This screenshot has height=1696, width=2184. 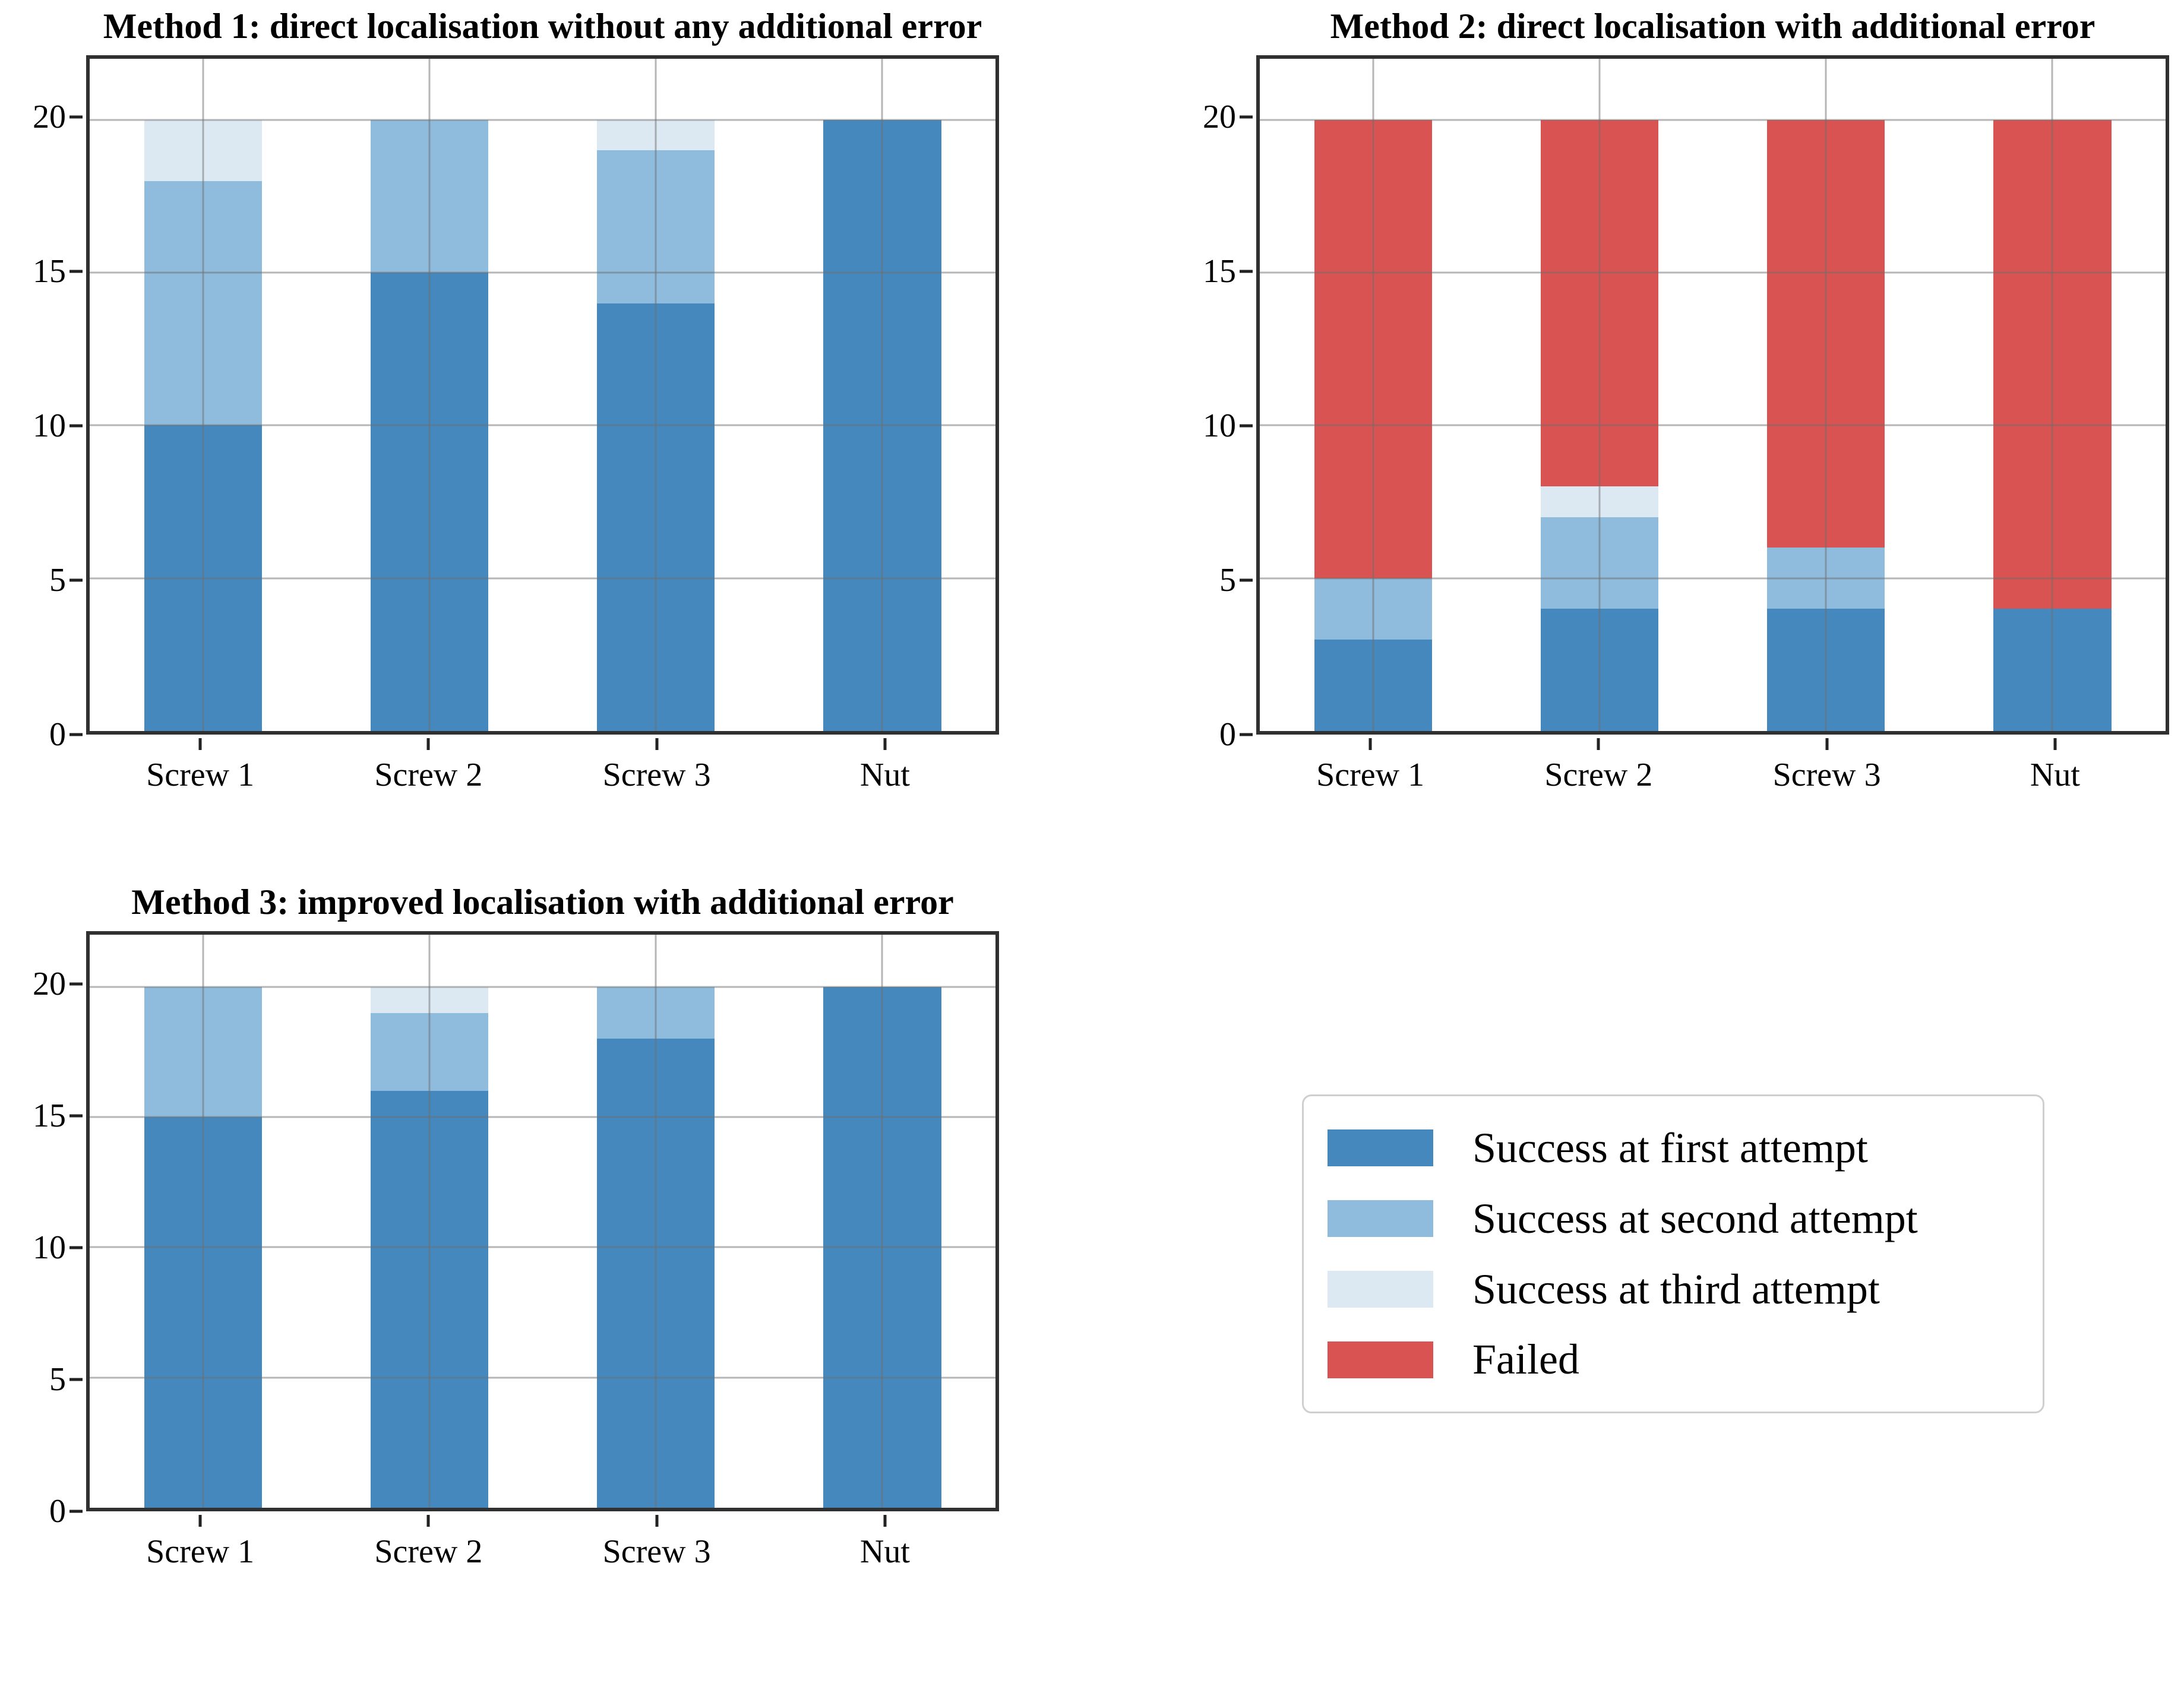 What do you see at coordinates (1674, 1359) in the screenshot?
I see `legend-entry: Failed` at bounding box center [1674, 1359].